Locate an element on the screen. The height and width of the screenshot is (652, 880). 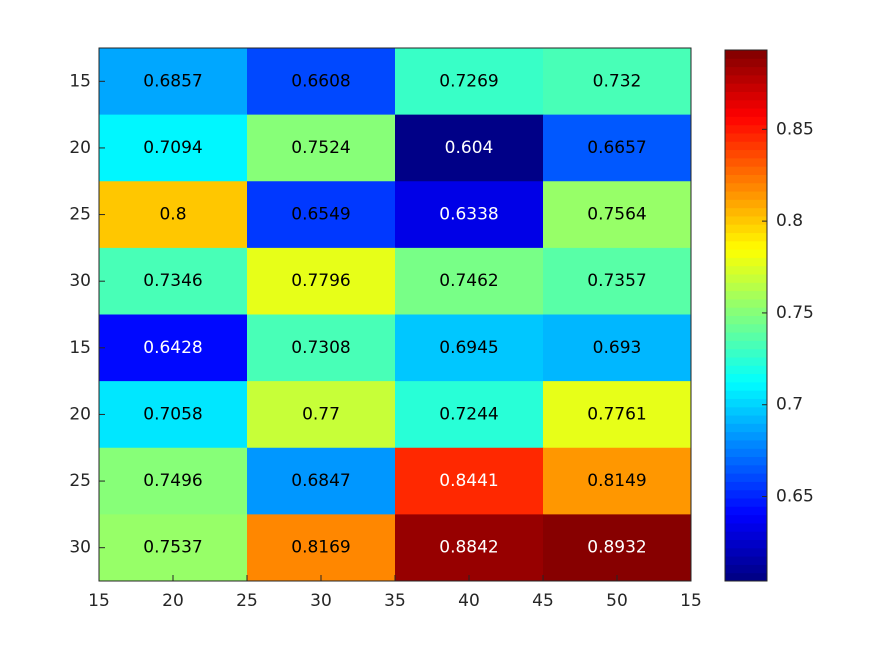
x-tick-label: 45 is located at coordinates (543, 601).